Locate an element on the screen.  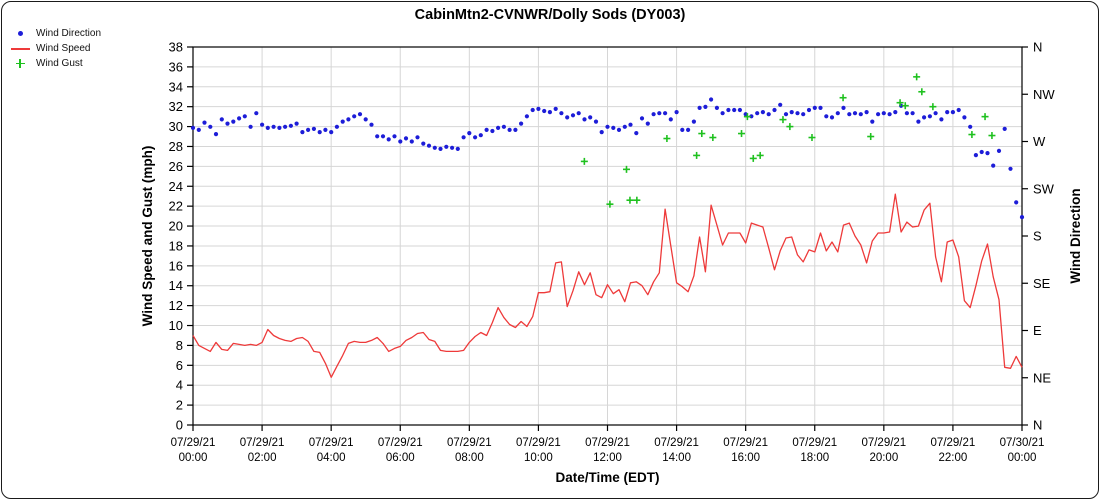
left-axis-title: Wind Speed and Gust (mph) is located at coordinates (147, 236).